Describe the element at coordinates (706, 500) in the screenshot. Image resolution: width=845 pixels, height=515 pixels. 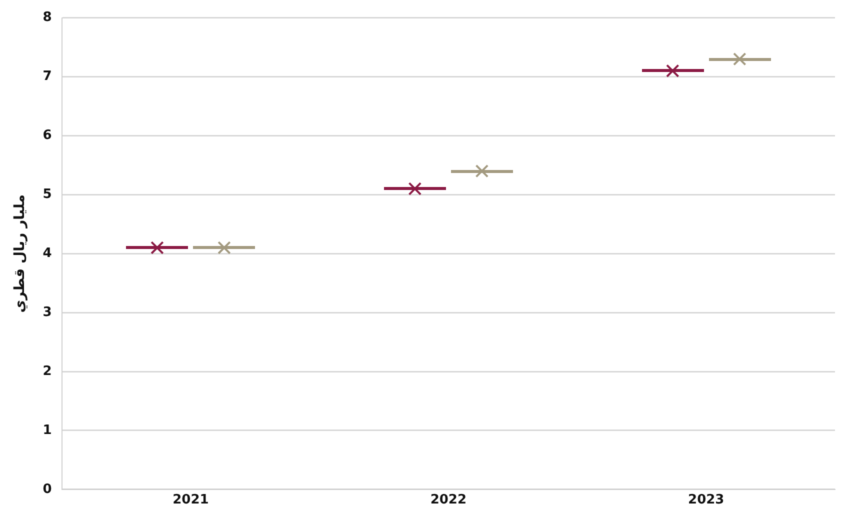
I see `x-tick-label: 2023` at that location.